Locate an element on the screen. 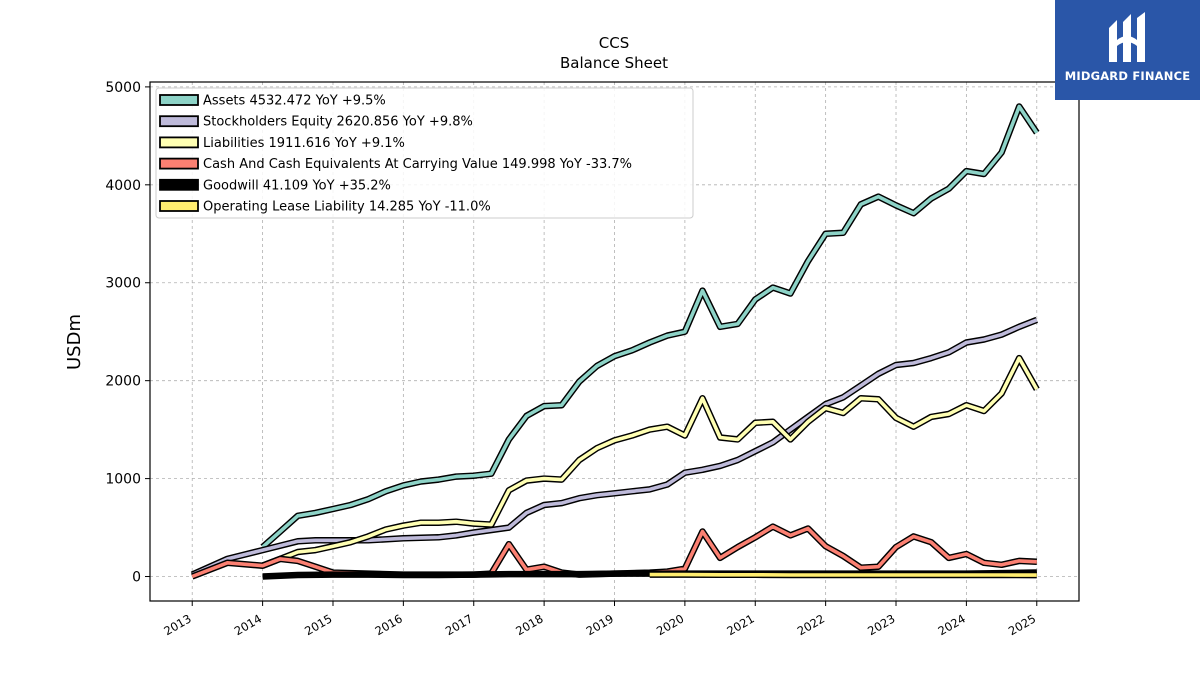 This screenshot has width=1200, height=675. y-tick-label: 2000 is located at coordinates (123, 382).